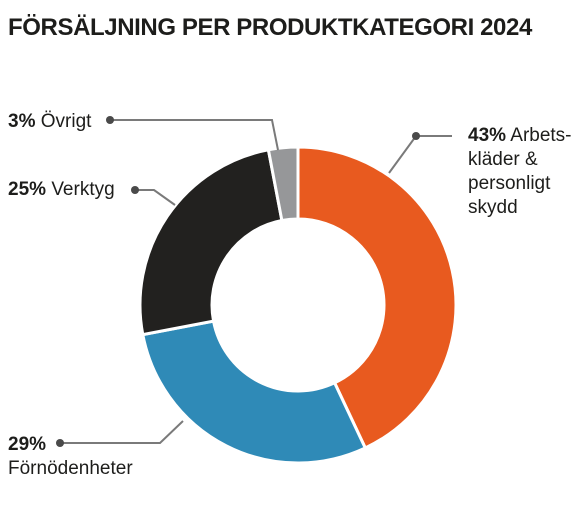 This screenshot has height=524, width=586. I want to click on label-ovrigt: 3% Övrigt, so click(49, 122).